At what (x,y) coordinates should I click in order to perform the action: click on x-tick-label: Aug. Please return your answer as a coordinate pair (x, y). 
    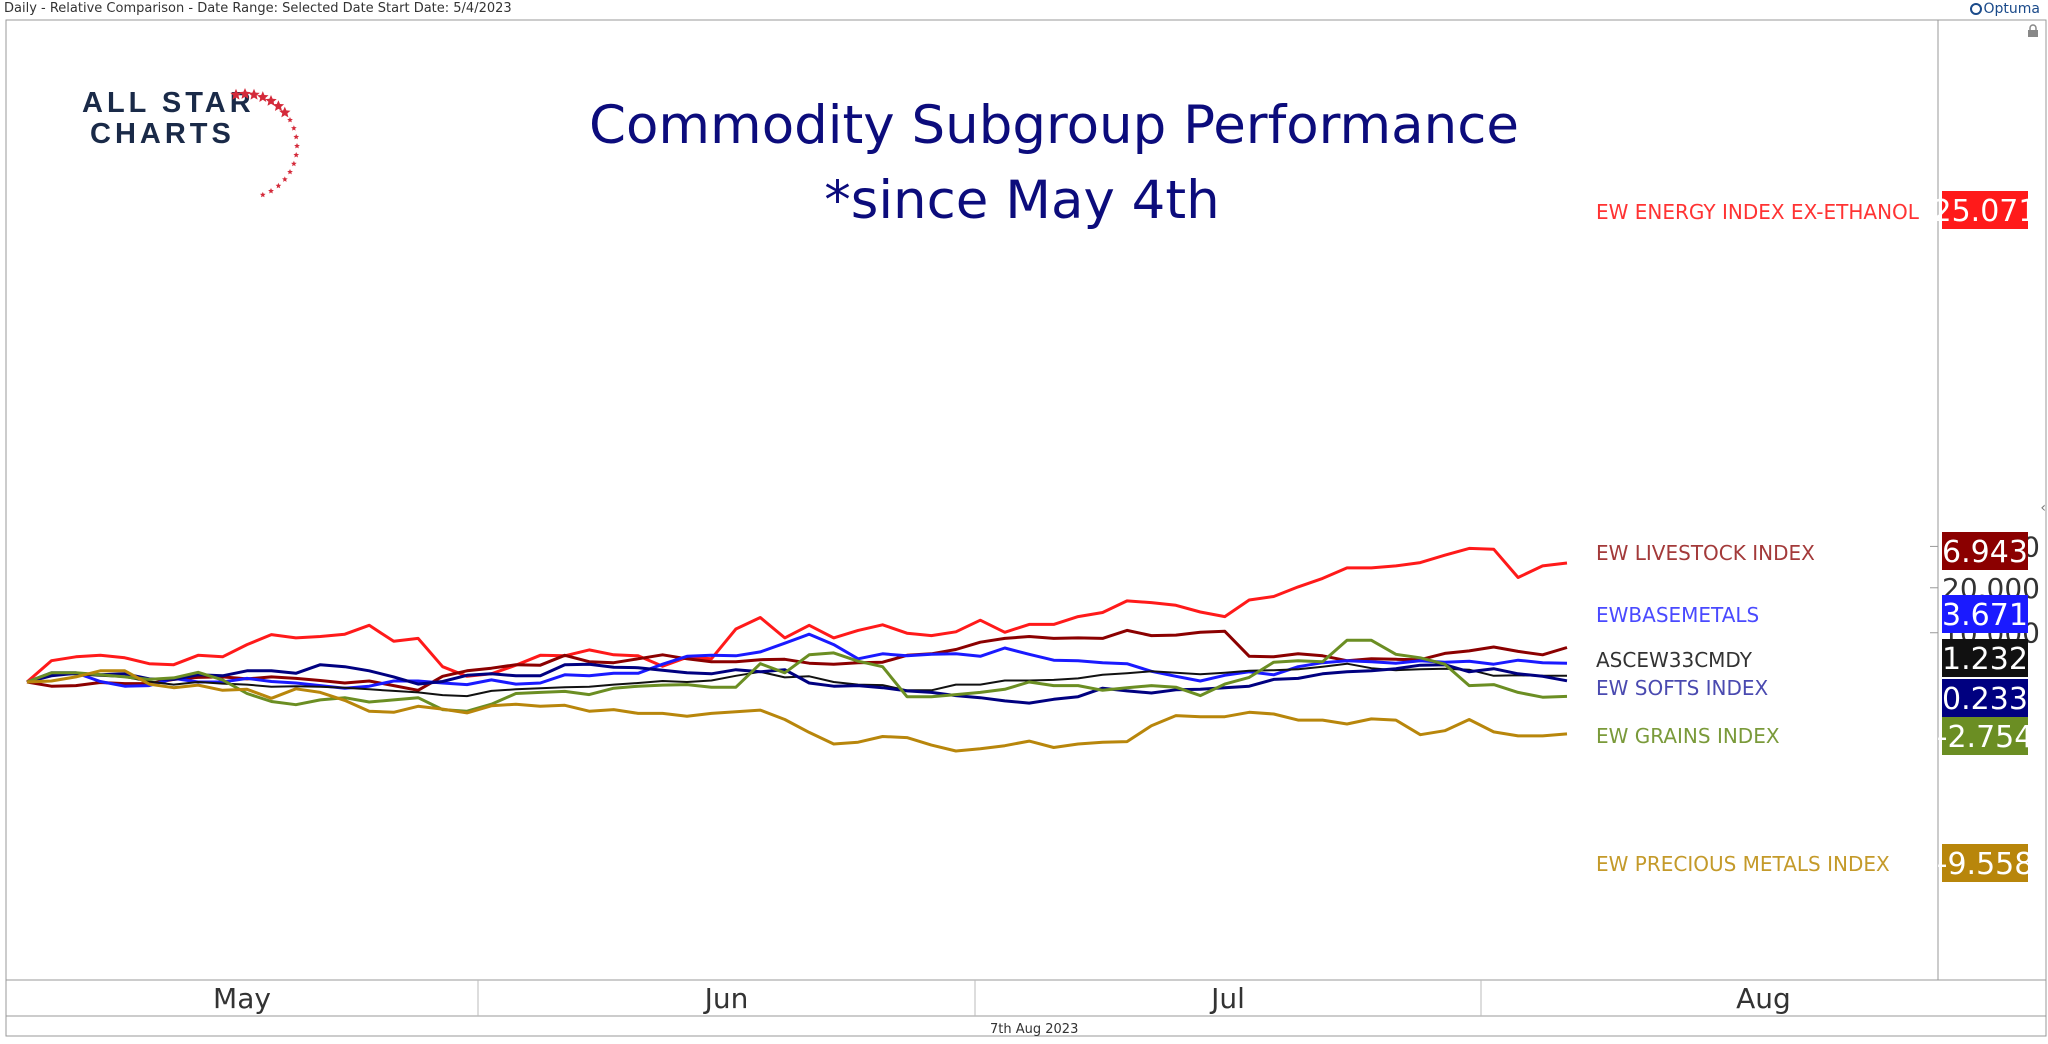
    Looking at the image, I should click on (1763, 998).